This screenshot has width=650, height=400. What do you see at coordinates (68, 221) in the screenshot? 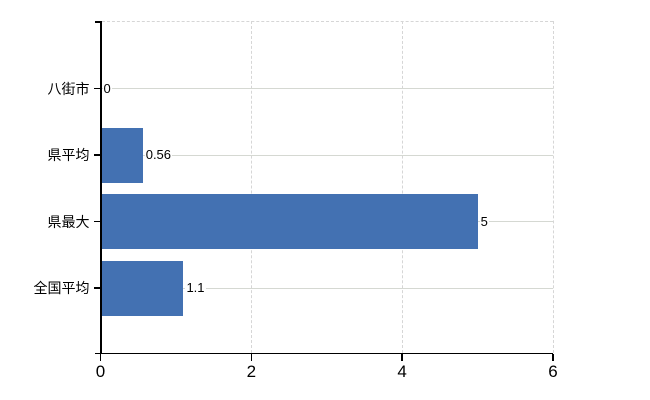
I see `category-label: 県最大` at bounding box center [68, 221].